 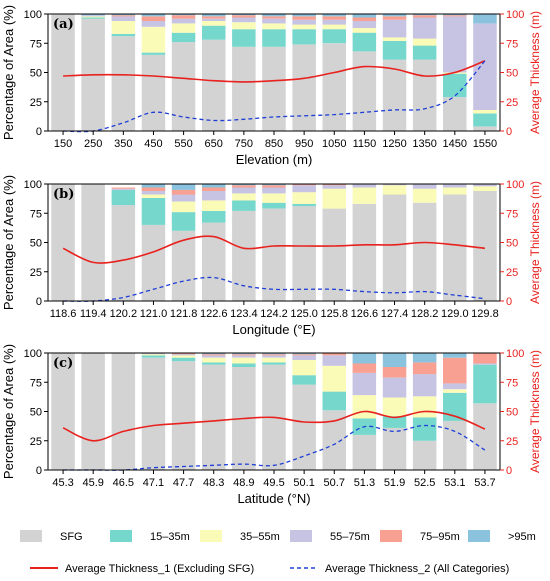 What do you see at coordinates (424, 144) in the screenshot?
I see `xtick-label: 1350` at bounding box center [424, 144].